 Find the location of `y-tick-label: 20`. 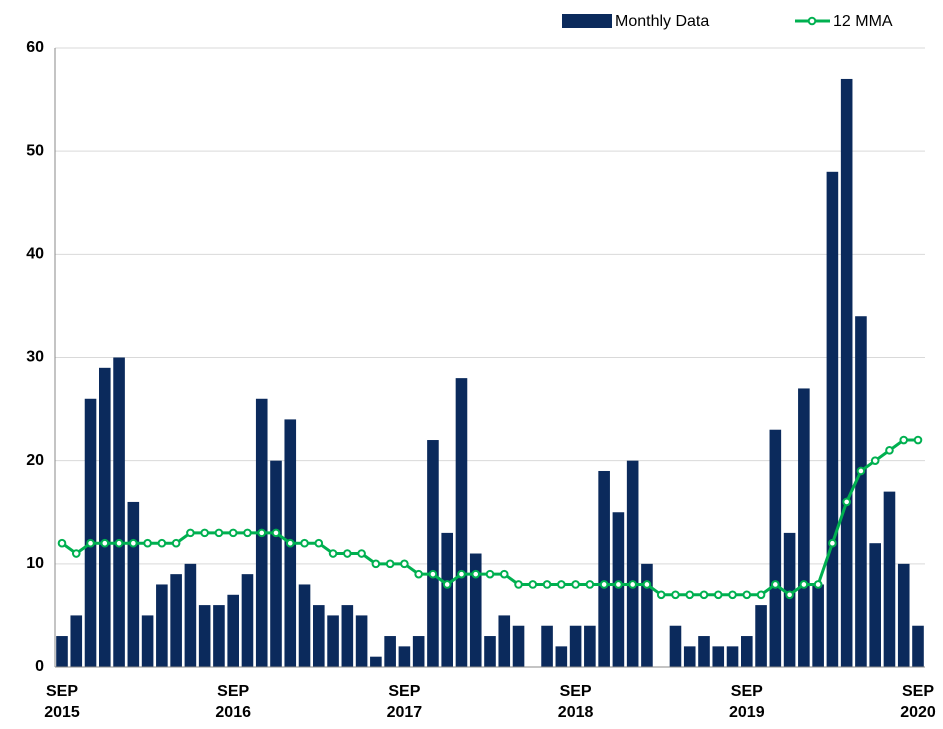

y-tick-label: 20 is located at coordinates (35, 460).